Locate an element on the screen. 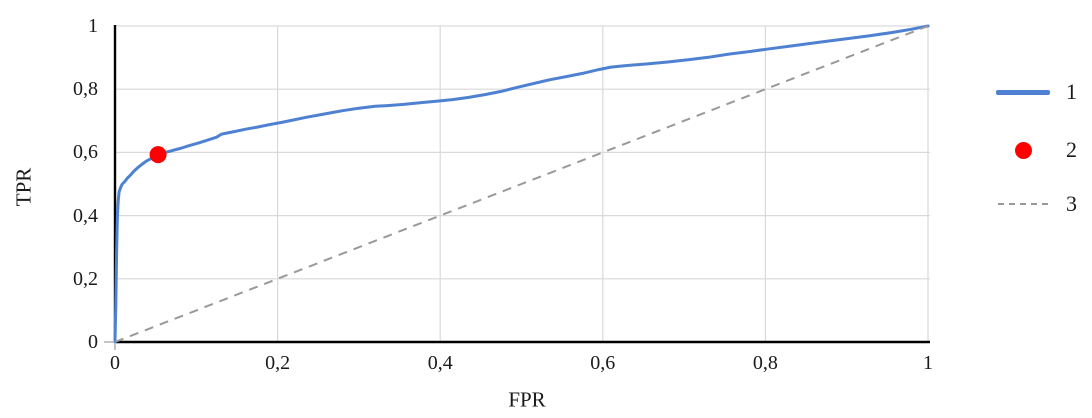 The height and width of the screenshot is (418, 1092). x-tick-label-0,8: 0,8 is located at coordinates (765, 363).